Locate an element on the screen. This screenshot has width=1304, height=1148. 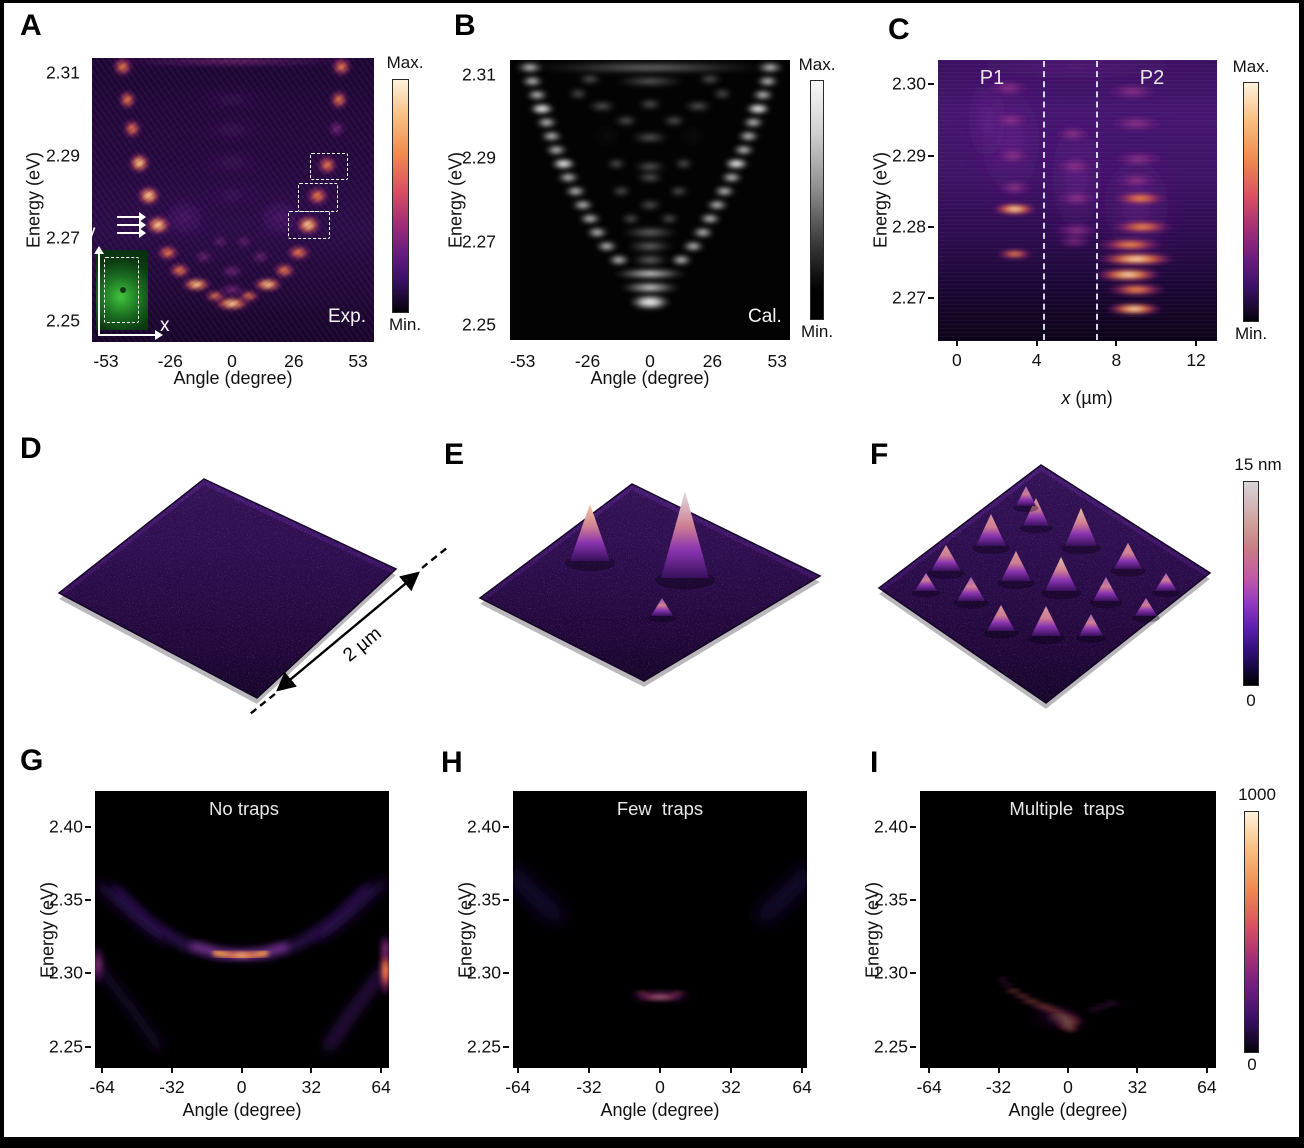
b-y-ticks: 2.31 2.29 2.27 2.25 is located at coordinates (482, 200).